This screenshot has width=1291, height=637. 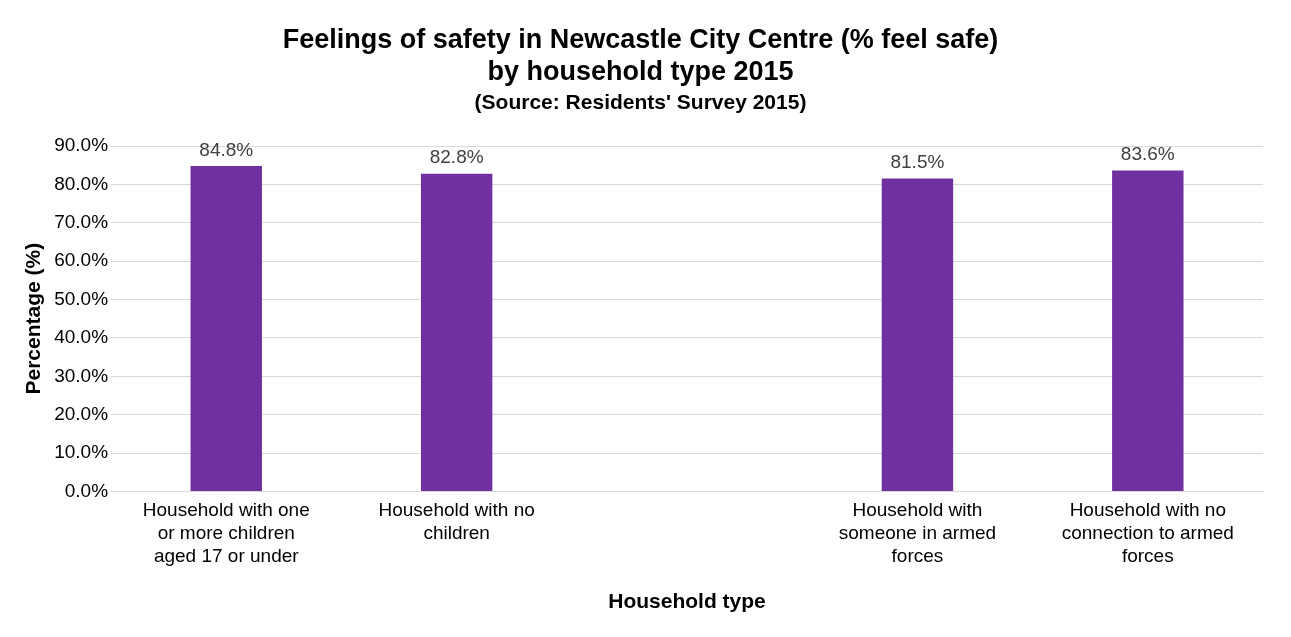 I want to click on y-tick-label: 60.0%, so click(x=81, y=260).